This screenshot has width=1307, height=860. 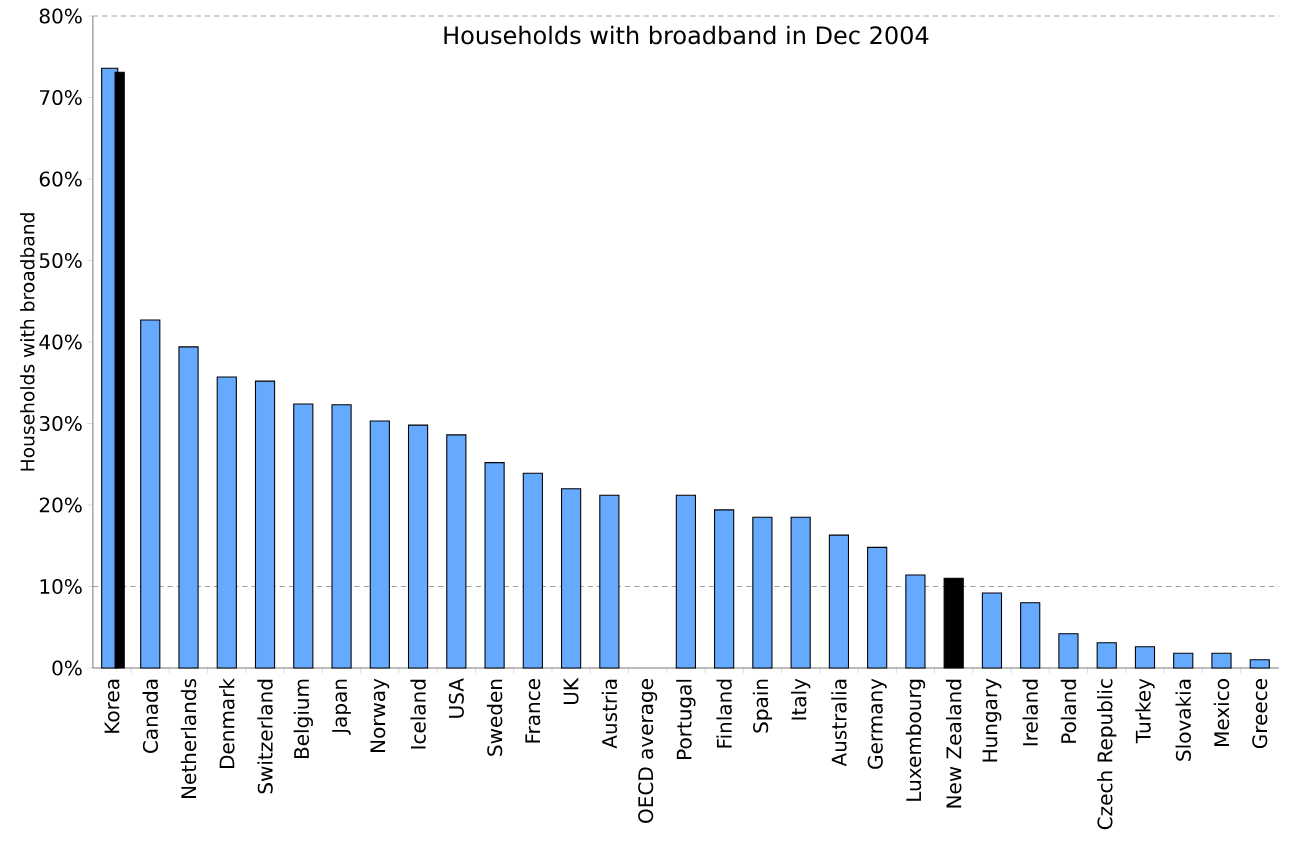 I want to click on x-tick-label: Norway, so click(x=380, y=715).